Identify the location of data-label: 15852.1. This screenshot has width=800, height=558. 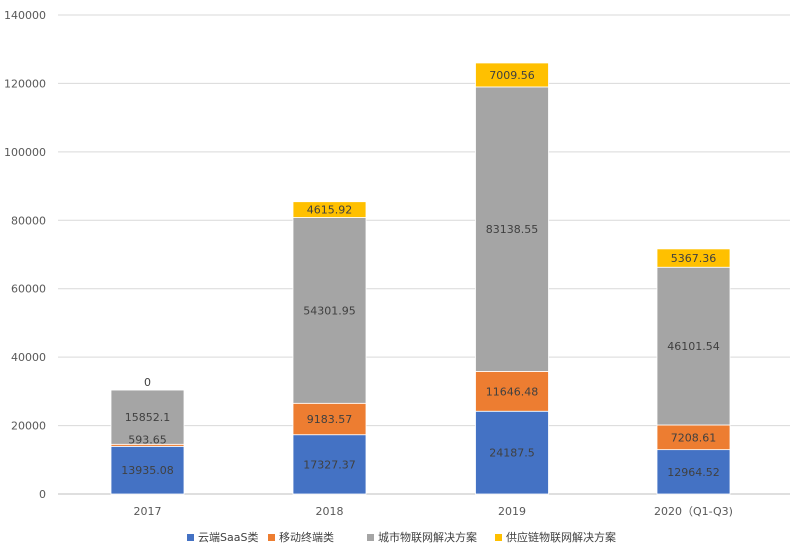
(148, 417).